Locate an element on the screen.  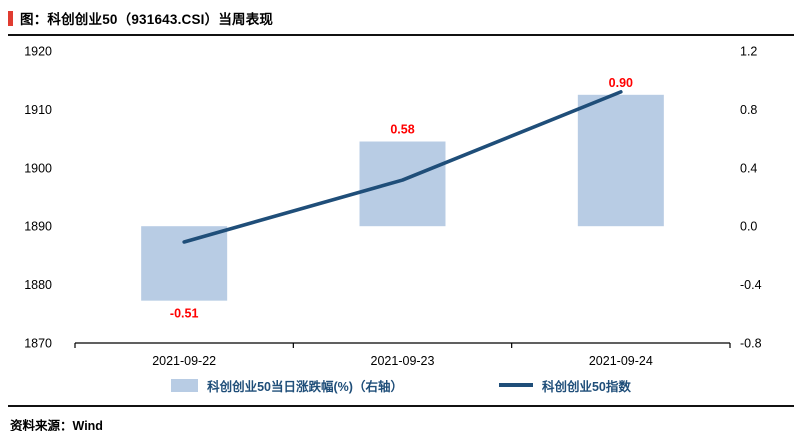
chart-legend: 科创创业50当日涨跌幅(%)（右轴） 科创创业50指数 is located at coordinates (401, 385).